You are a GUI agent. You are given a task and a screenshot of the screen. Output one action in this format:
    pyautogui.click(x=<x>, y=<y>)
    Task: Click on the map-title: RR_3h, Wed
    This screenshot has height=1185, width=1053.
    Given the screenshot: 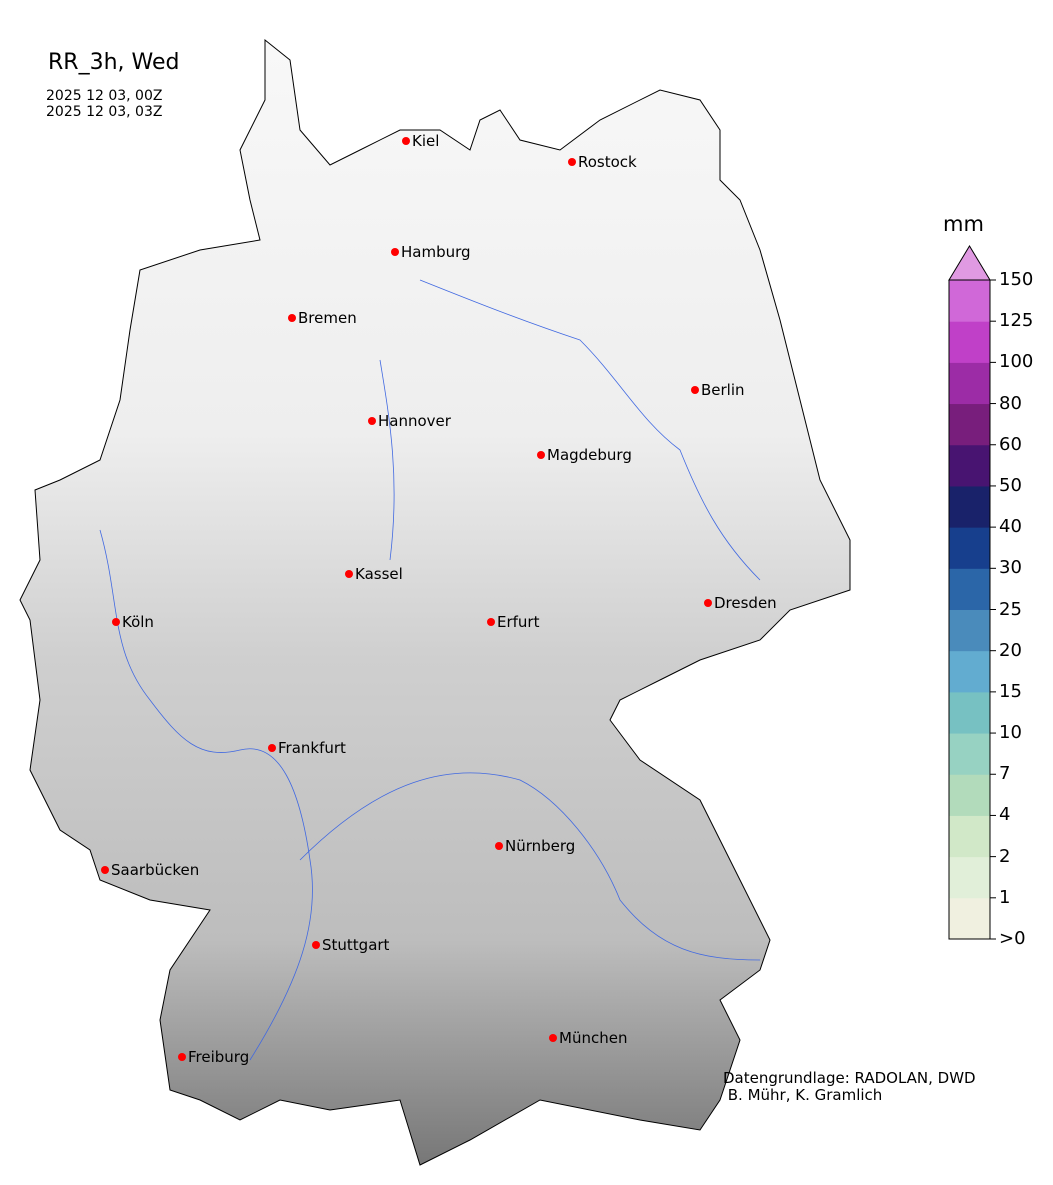 What is the action you would take?
    pyautogui.click(x=114, y=62)
    